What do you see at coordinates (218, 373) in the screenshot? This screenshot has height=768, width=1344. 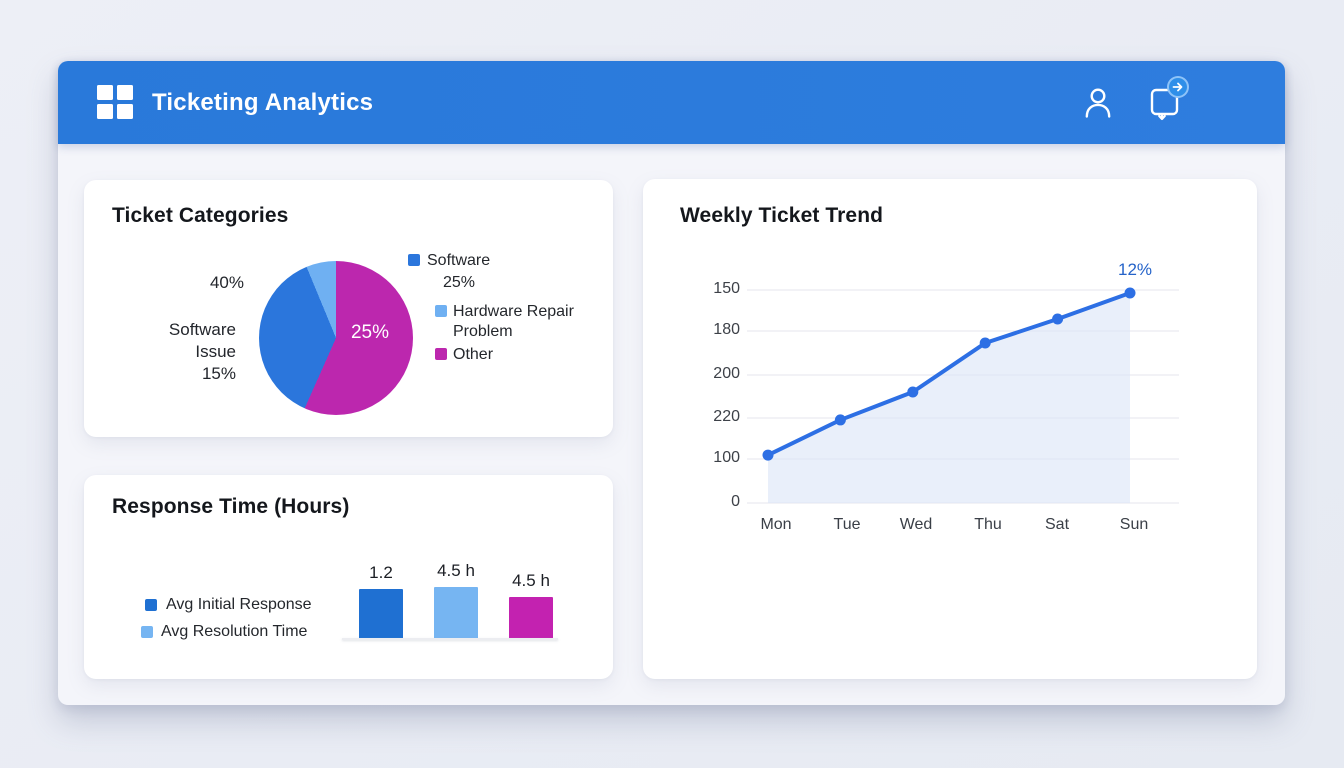 I see `pie-callout-line2: 15%` at bounding box center [218, 373].